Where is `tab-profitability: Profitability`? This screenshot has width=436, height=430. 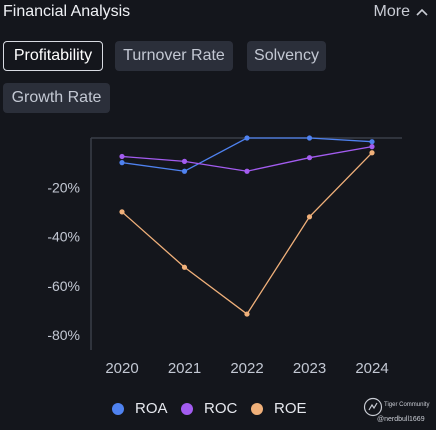 tab-profitability: Profitability is located at coordinates (53, 56).